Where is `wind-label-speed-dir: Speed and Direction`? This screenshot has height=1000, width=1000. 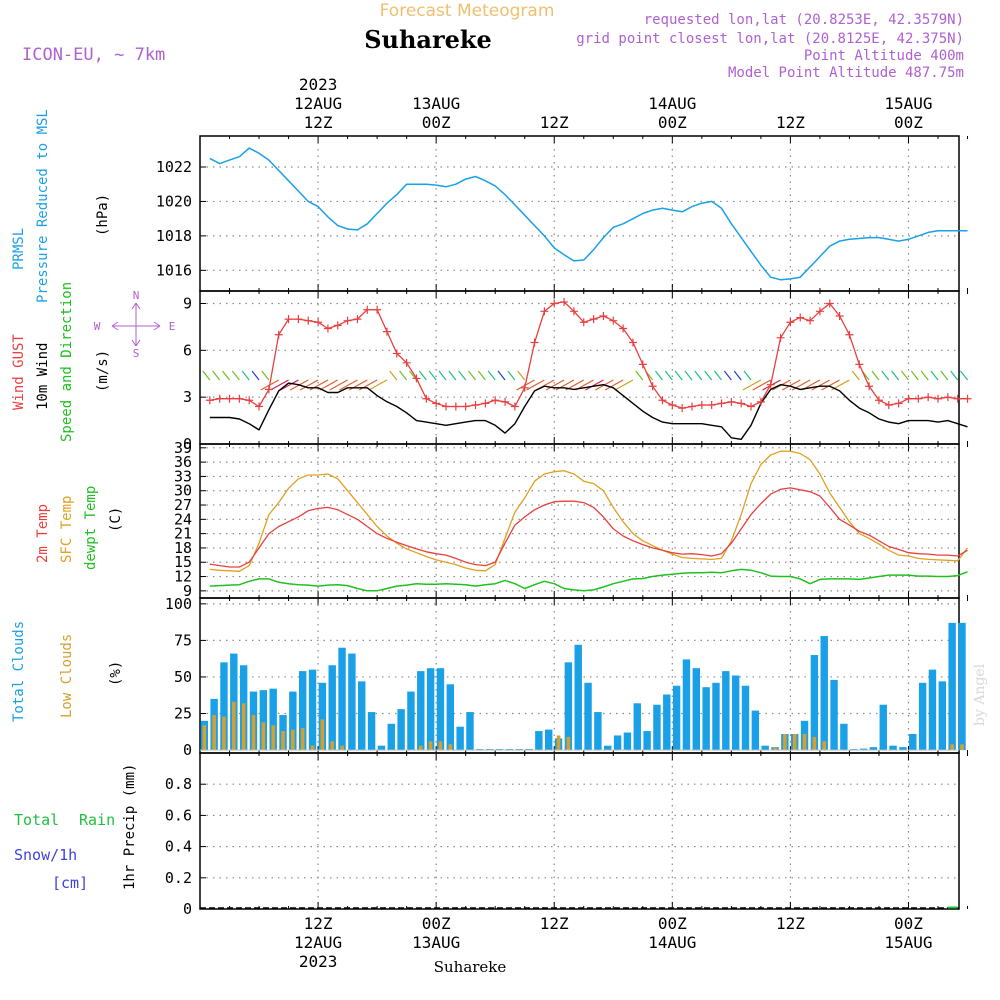 wind-label-speed-dir: Speed and Direction is located at coordinates (67, 362).